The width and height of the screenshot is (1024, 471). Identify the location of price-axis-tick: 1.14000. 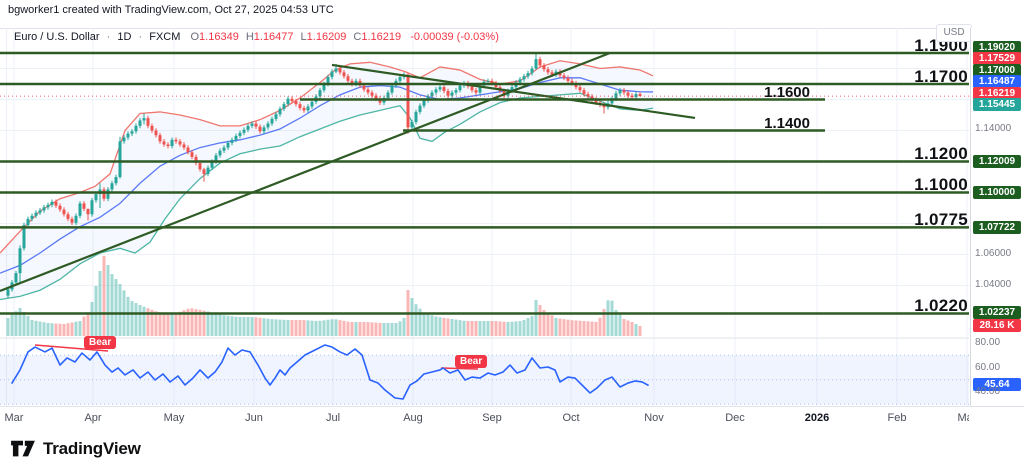
(993, 128).